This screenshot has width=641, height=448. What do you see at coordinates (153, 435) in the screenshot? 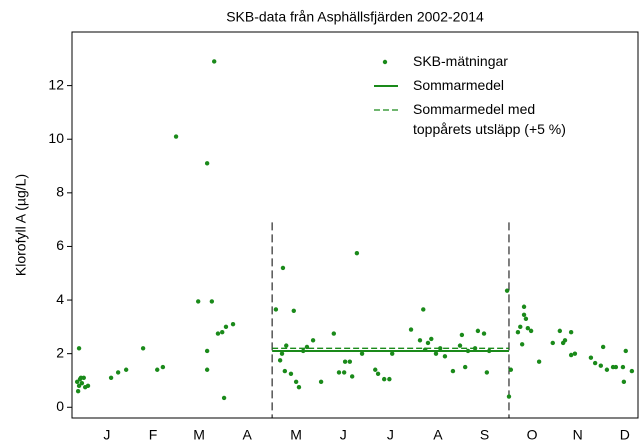
I see `x-tick-label: F` at bounding box center [153, 435].